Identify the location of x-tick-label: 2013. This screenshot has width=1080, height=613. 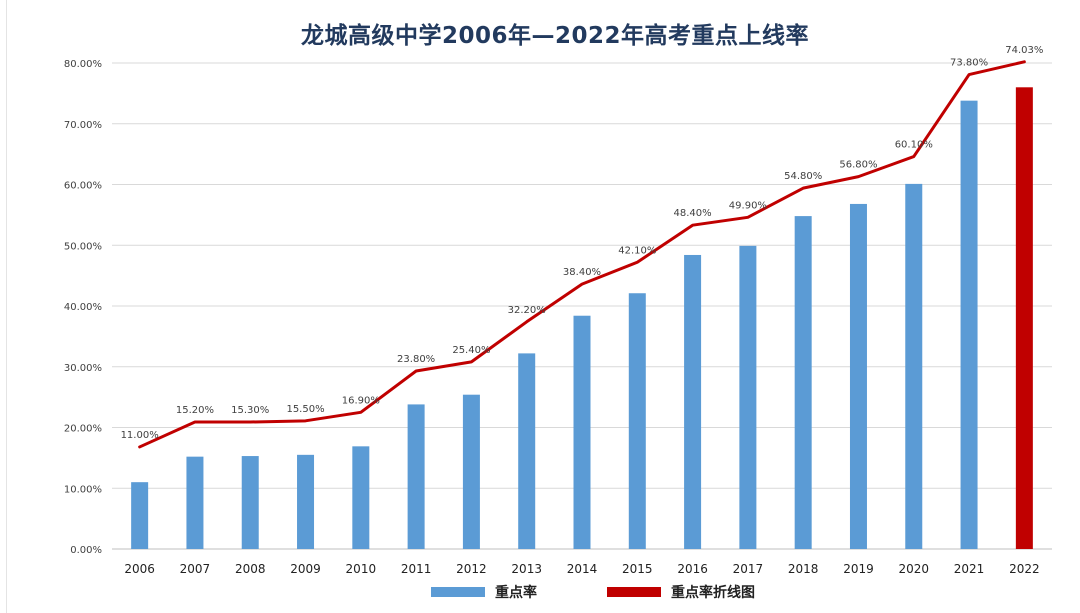
(526, 569).